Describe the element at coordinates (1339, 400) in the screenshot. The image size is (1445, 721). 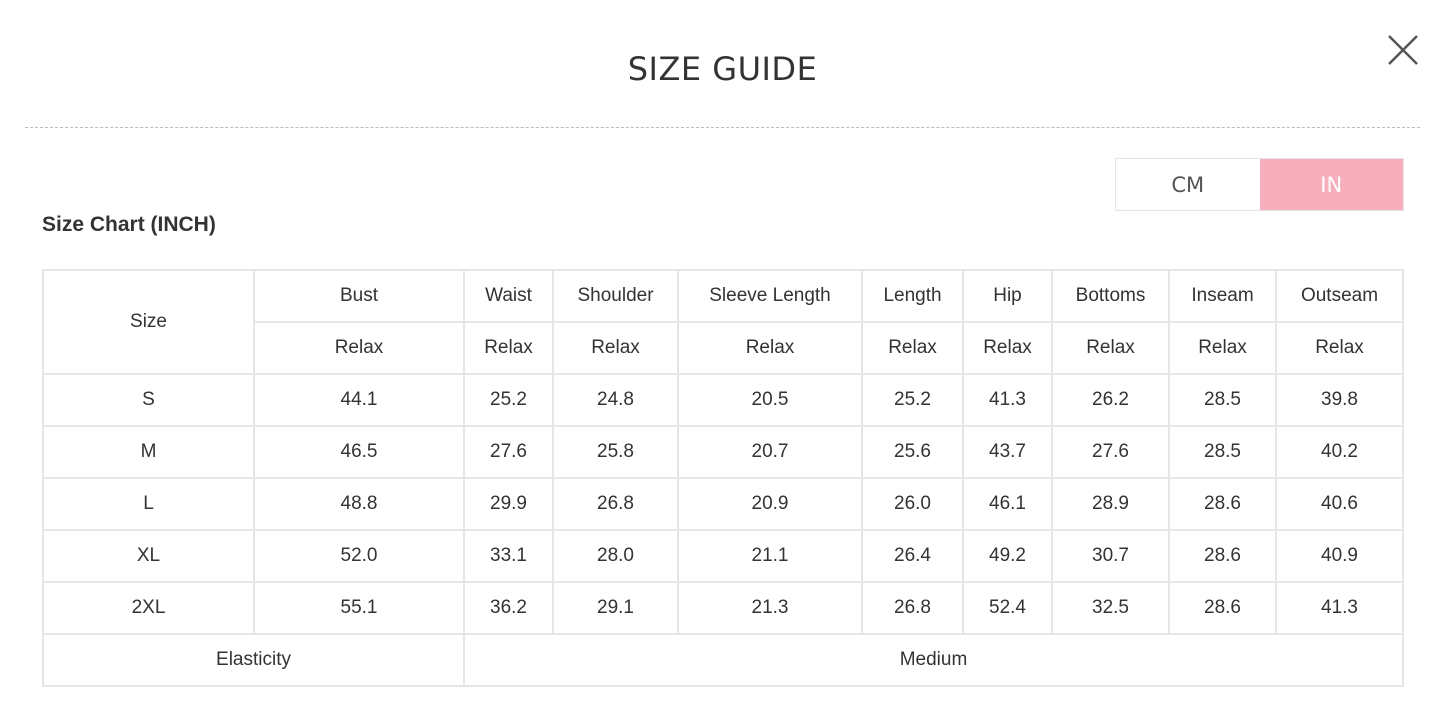
I see `measurement-cell: 39.8` at that location.